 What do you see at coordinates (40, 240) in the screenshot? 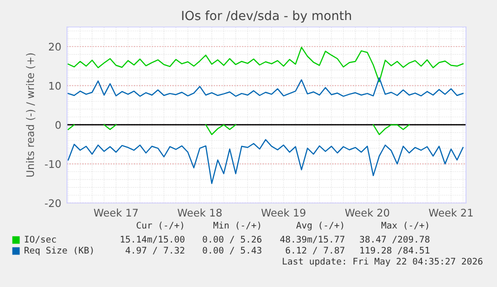
I see `legend-label: IO/sec` at bounding box center [40, 240].